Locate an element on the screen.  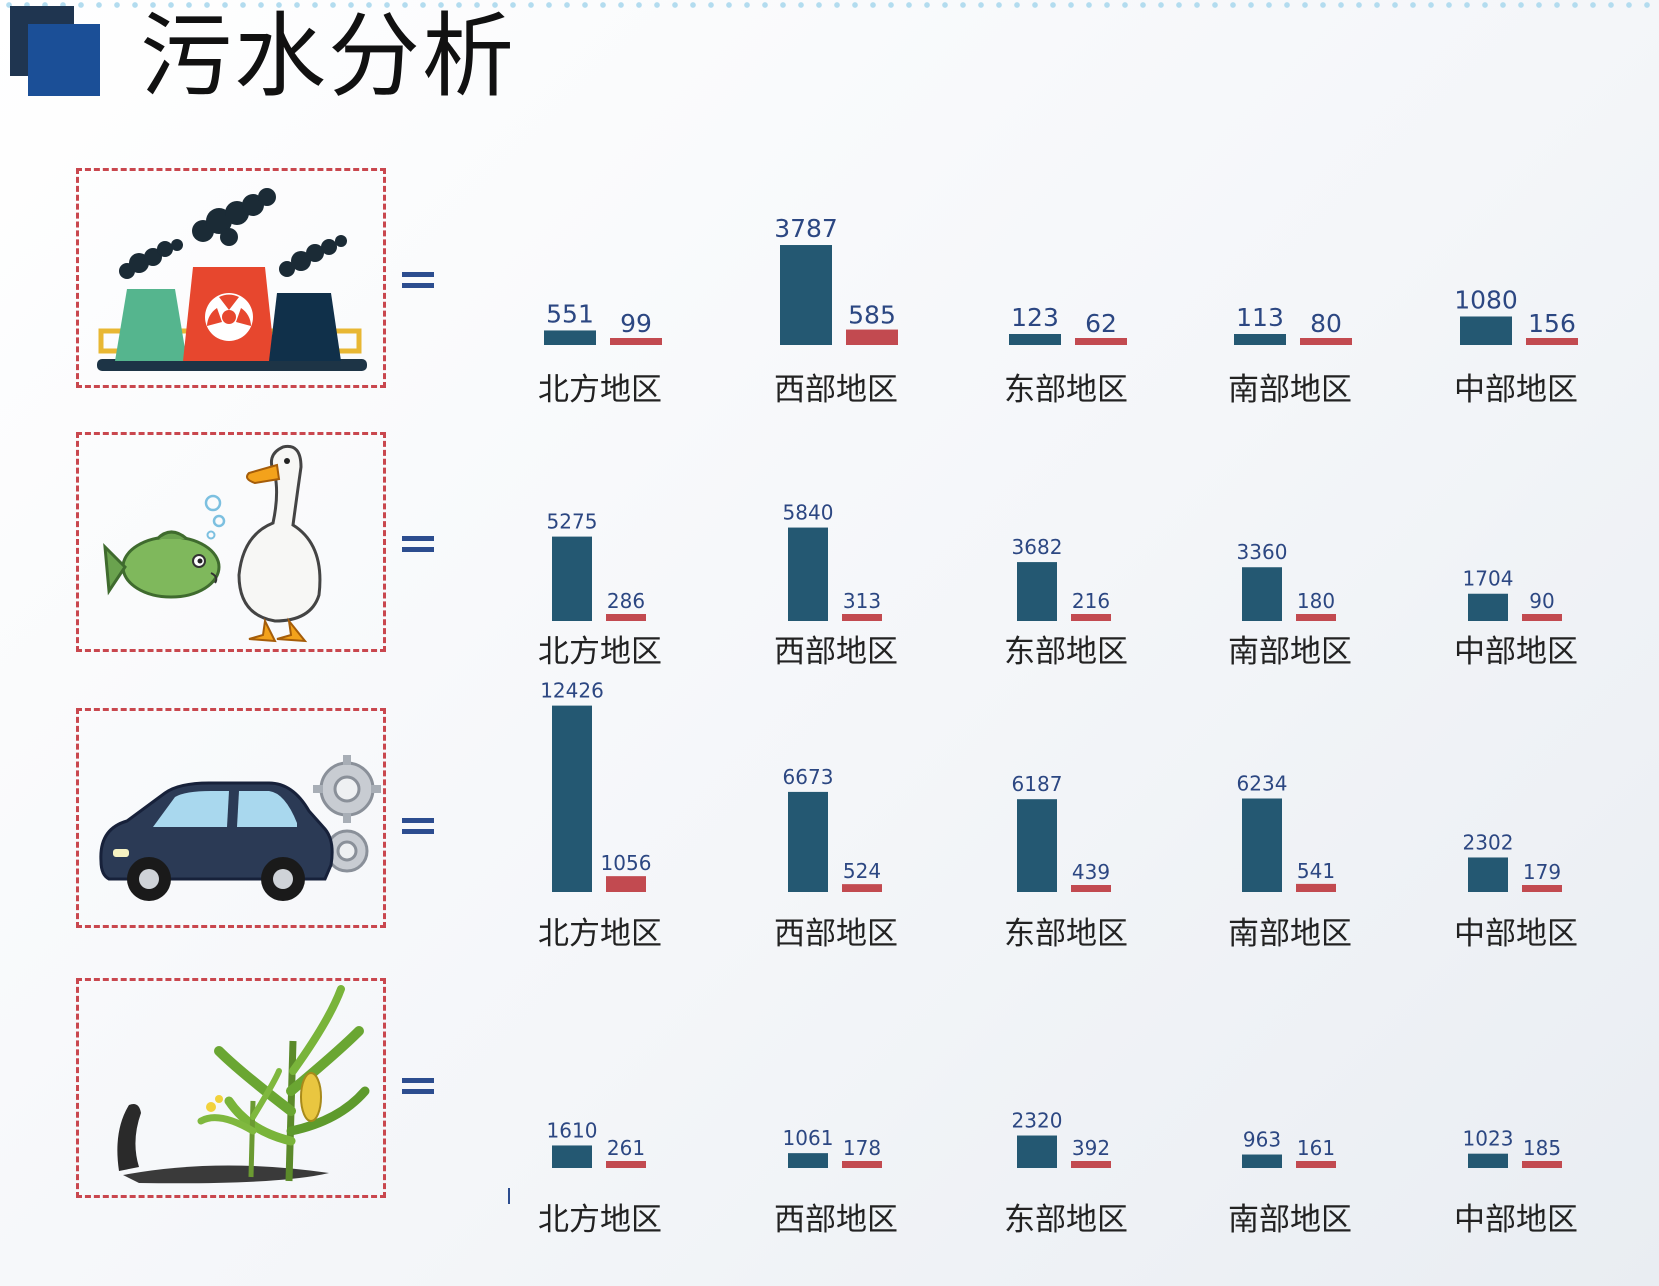
value-label-secondary: 178 is located at coordinates (862, 1148).